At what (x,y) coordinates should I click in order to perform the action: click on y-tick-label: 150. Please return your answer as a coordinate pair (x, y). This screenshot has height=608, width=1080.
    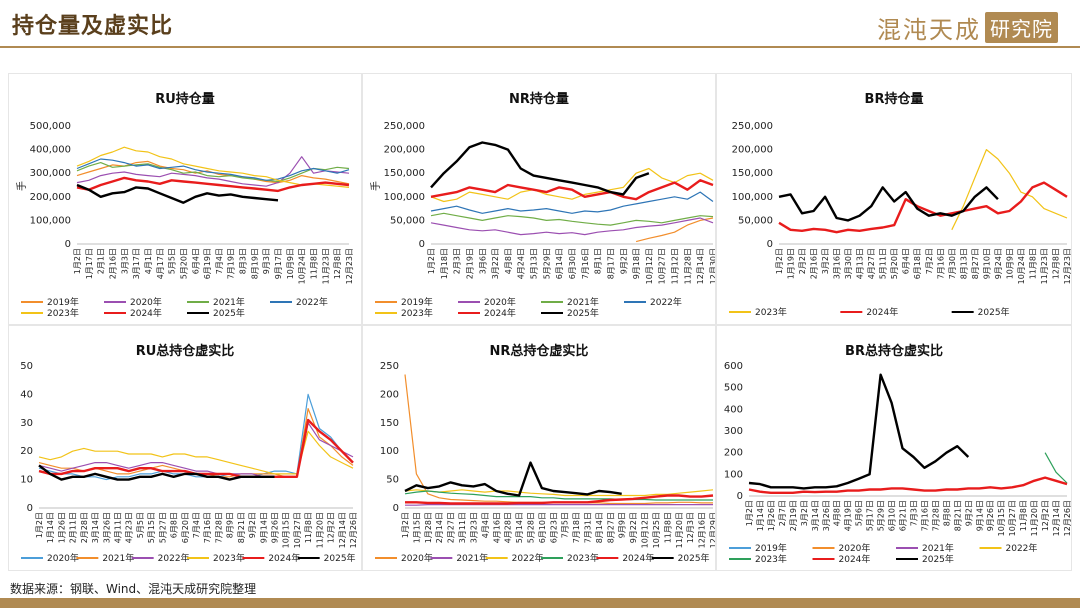
    Looking at the image, I should click on (389, 423).